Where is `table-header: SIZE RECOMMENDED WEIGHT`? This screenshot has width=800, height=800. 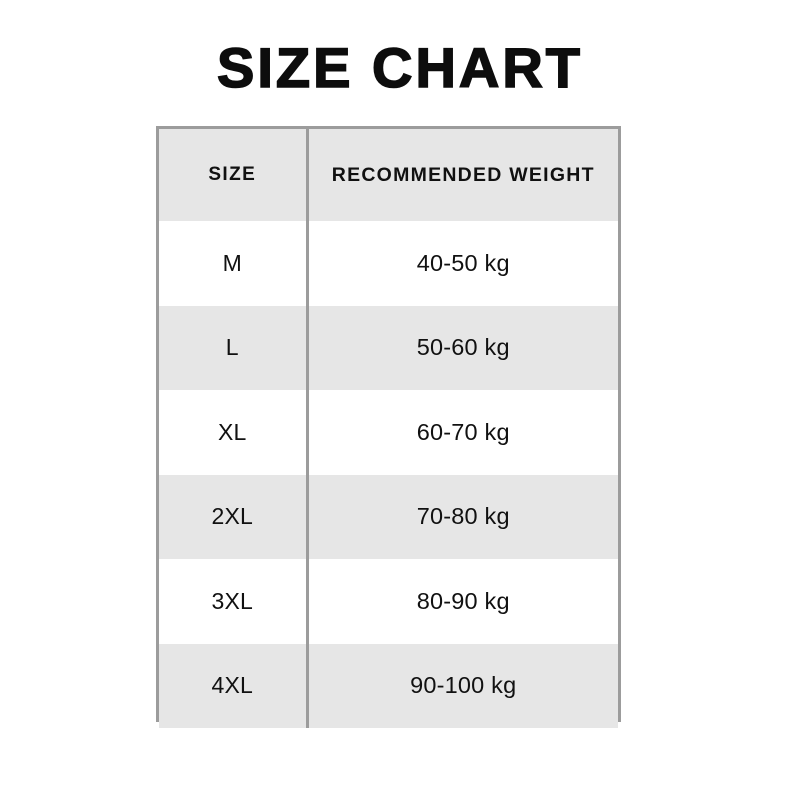
table-header: SIZE RECOMMENDED WEIGHT is located at coordinates (388, 175).